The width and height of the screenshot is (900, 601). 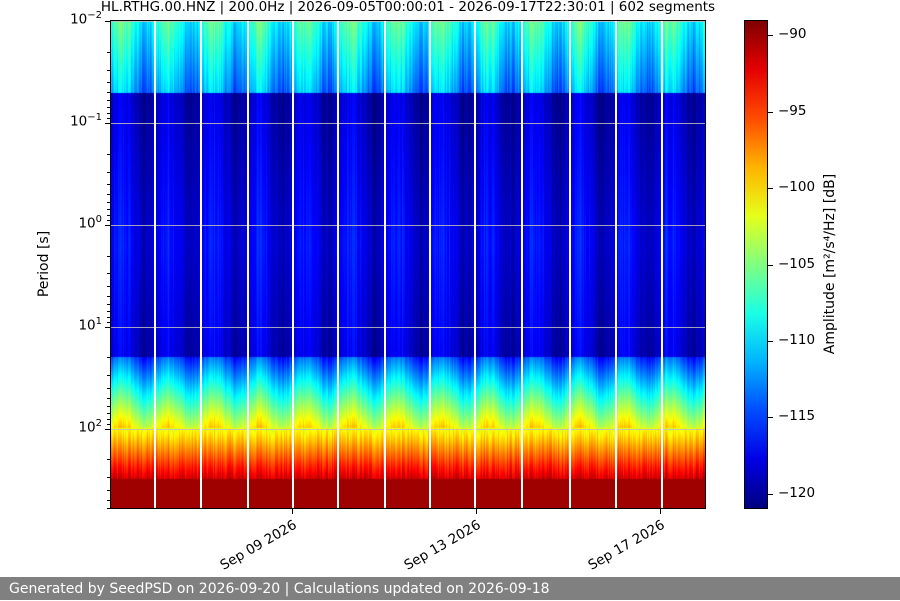 I want to click on colorbar-tick-label: −100, so click(x=797, y=187).